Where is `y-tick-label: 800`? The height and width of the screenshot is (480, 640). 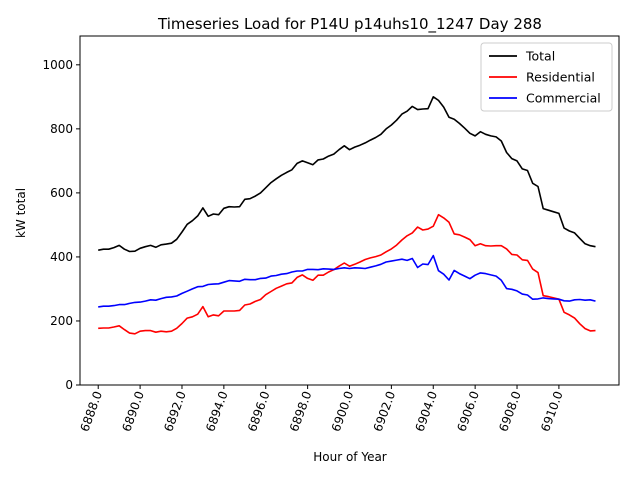 y-tick-label: 800 is located at coordinates (61, 129).